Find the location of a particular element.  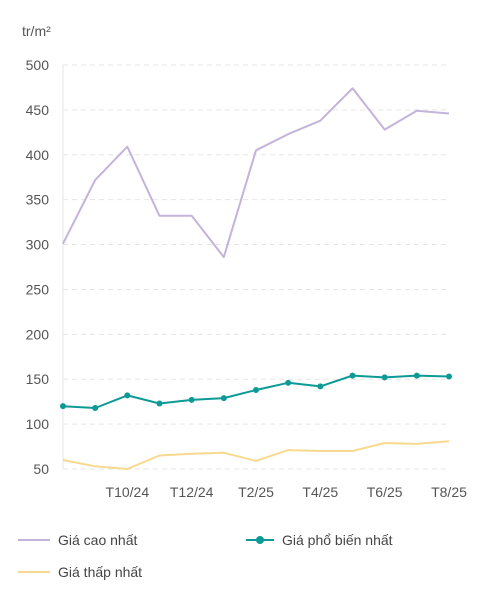

y-tick-label: 500 is located at coordinates (38, 65).